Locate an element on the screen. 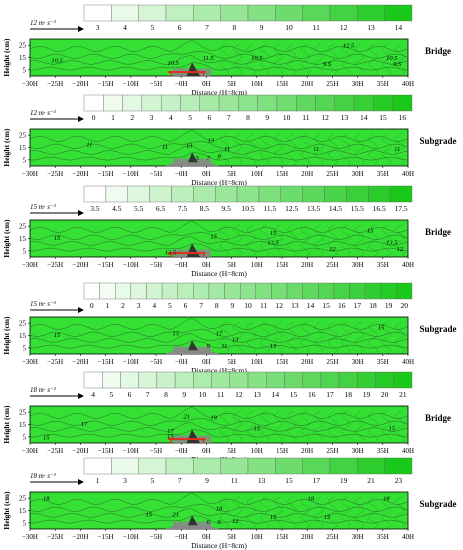 This screenshot has width=463, height=550. colorbar-tick-label: 3 is located at coordinates (152, 117).